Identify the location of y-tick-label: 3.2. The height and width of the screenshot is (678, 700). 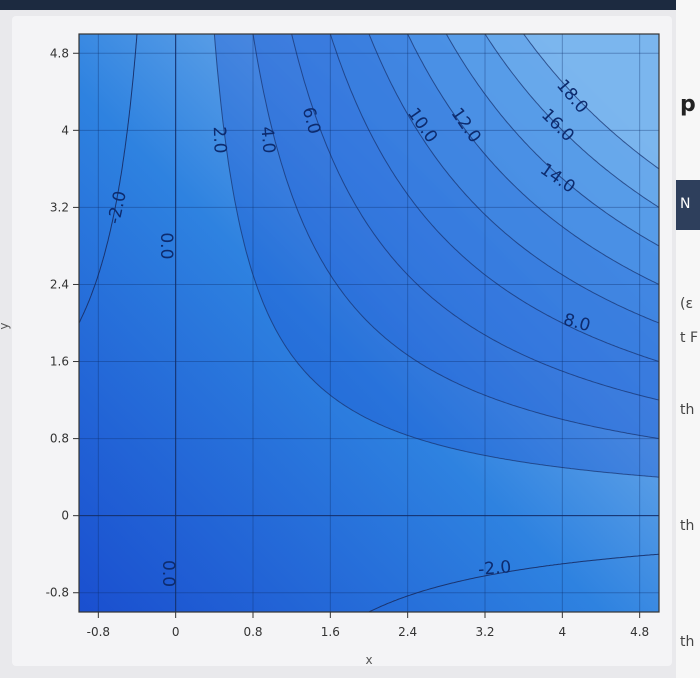
(59, 207).